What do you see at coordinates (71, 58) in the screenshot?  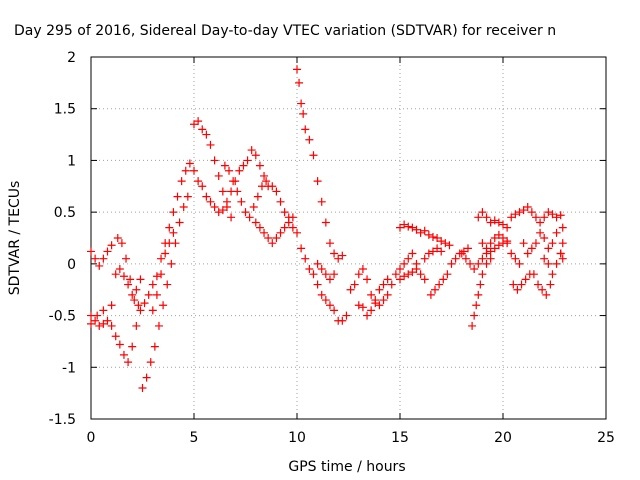 I see `y-tick-label: 2` at bounding box center [71, 58].